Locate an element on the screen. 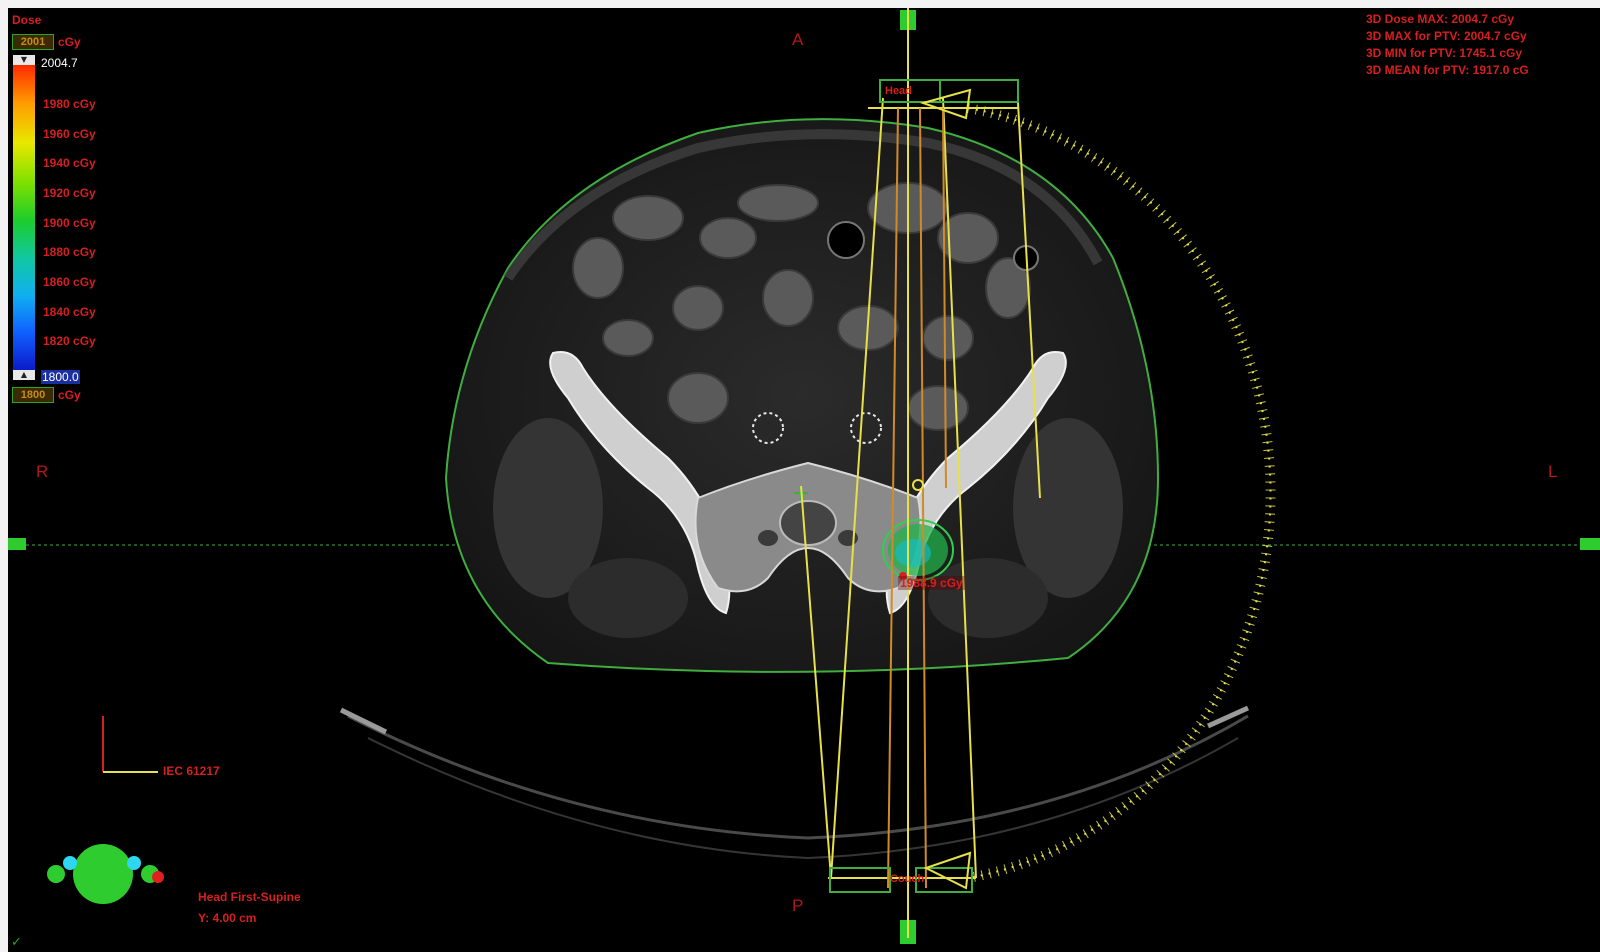  abdominal-wall is located at coordinates (803, 205).